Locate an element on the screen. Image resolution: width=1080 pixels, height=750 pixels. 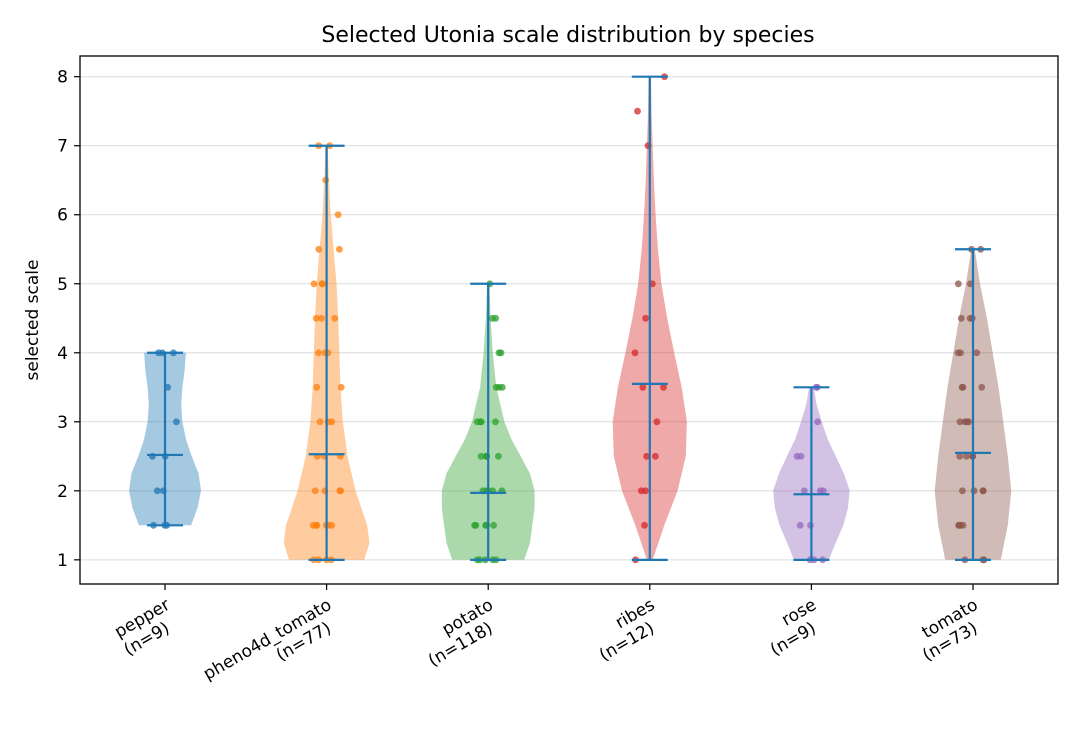
y-tick-label: 5 is located at coordinates (62, 285).